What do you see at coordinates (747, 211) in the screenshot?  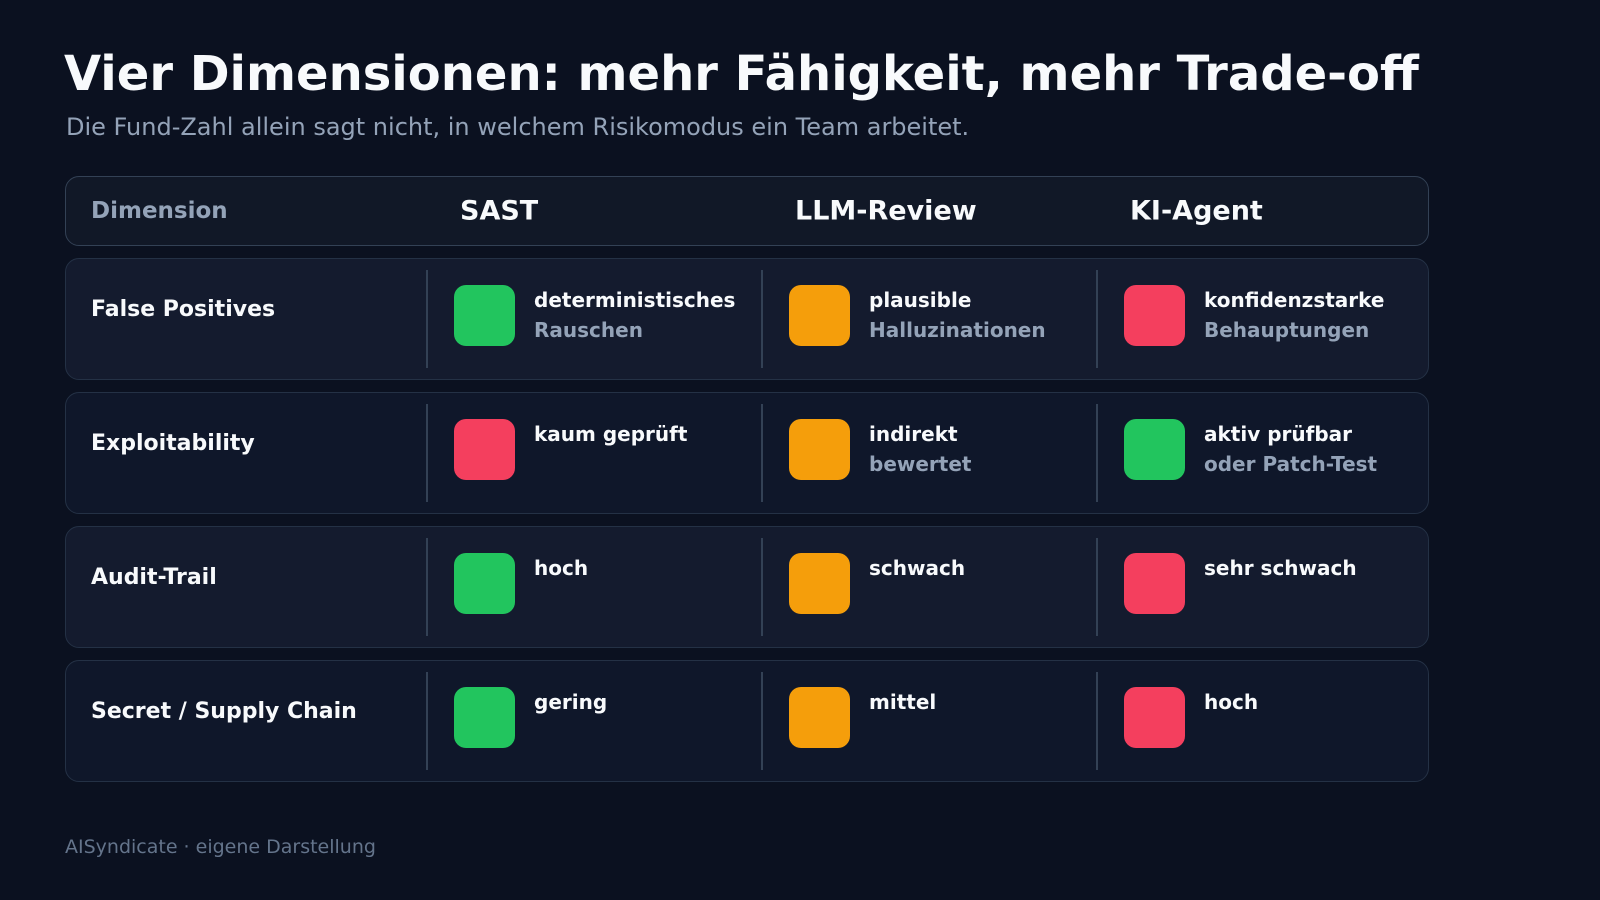 I see `table-header: Dimension SAST LLM-Review KI-Agent` at bounding box center [747, 211].